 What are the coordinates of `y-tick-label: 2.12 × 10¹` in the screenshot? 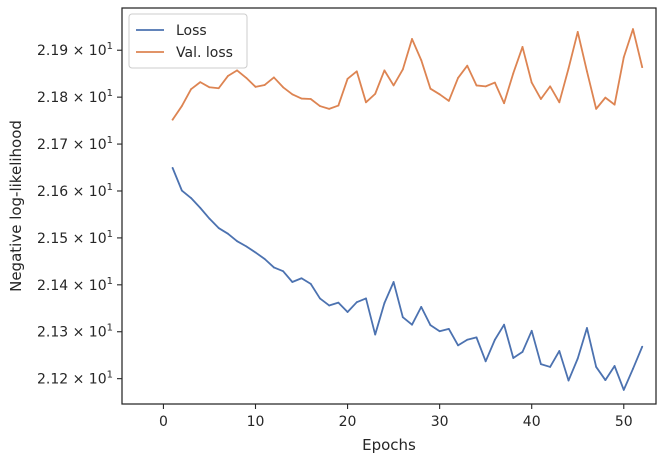 It's located at (75, 379).